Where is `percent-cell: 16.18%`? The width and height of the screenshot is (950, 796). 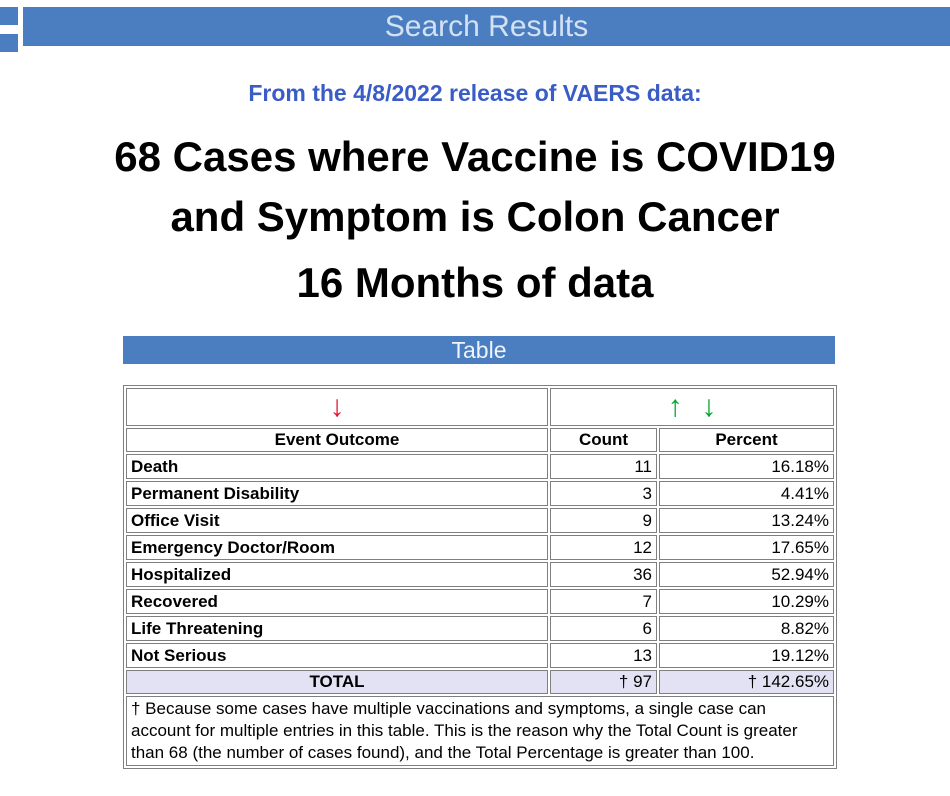 percent-cell: 16.18% is located at coordinates (747, 466).